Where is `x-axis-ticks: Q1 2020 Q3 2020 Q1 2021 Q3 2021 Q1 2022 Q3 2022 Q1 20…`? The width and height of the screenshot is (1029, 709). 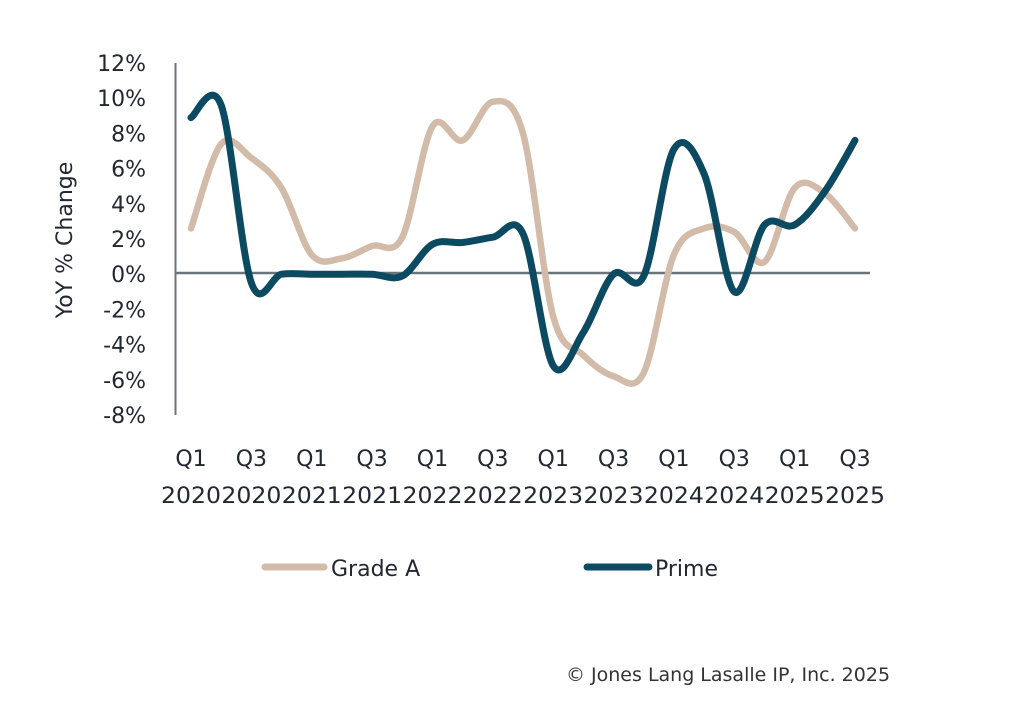
x-axis-ticks: Q1 2020 Q3 2020 Q1 2021 Q3 2021 Q1 2022 Q3 2022 Q1 20… is located at coordinates (523, 478).